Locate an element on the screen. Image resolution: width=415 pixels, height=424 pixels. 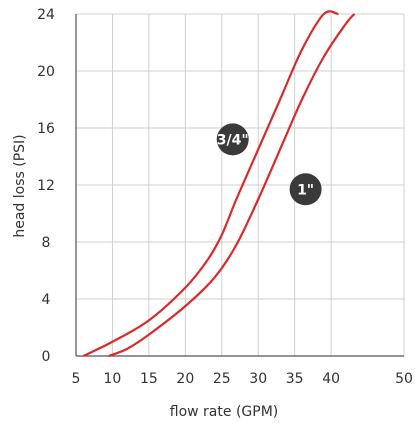
x-tick-label: 15 is located at coordinates (149, 379).